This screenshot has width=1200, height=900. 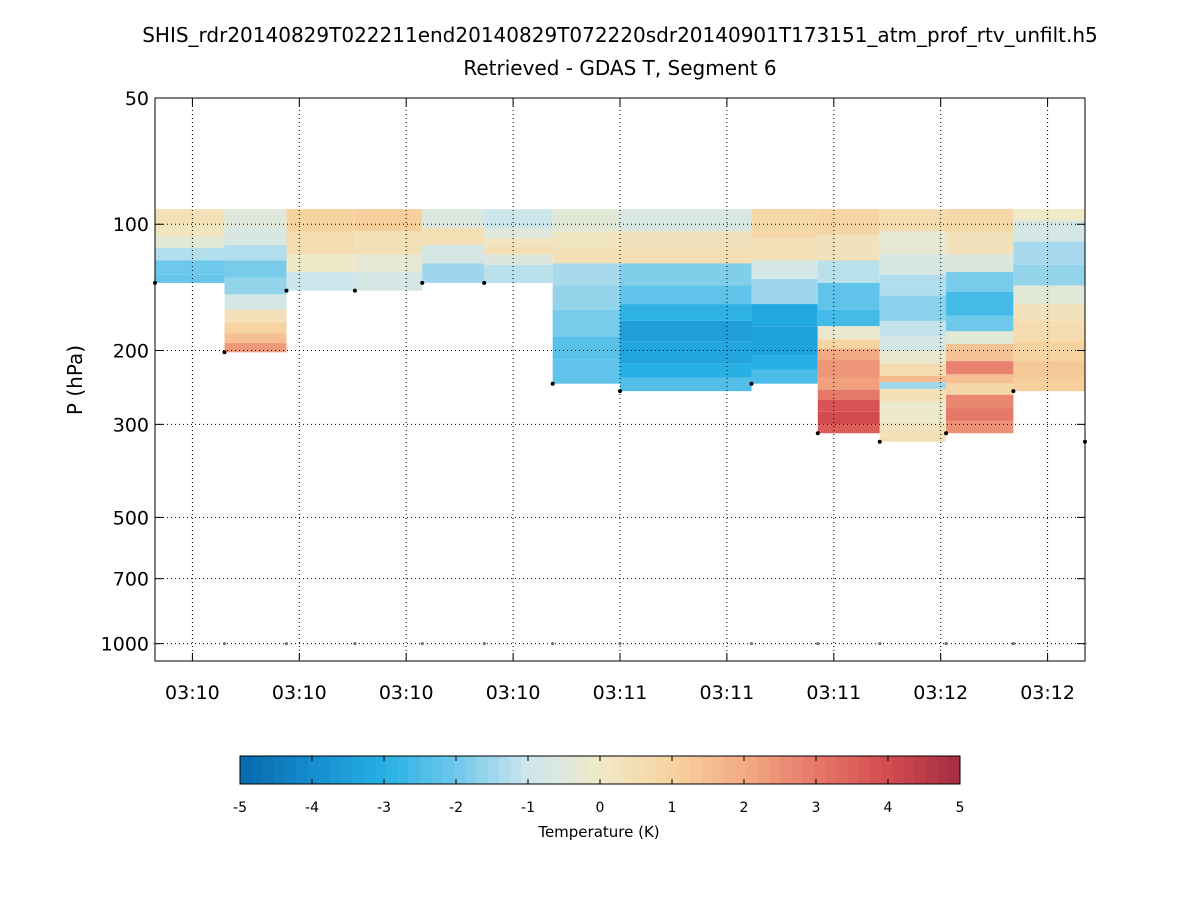 I want to click on x-tick-label-6: 03:11, so click(x=833, y=693).